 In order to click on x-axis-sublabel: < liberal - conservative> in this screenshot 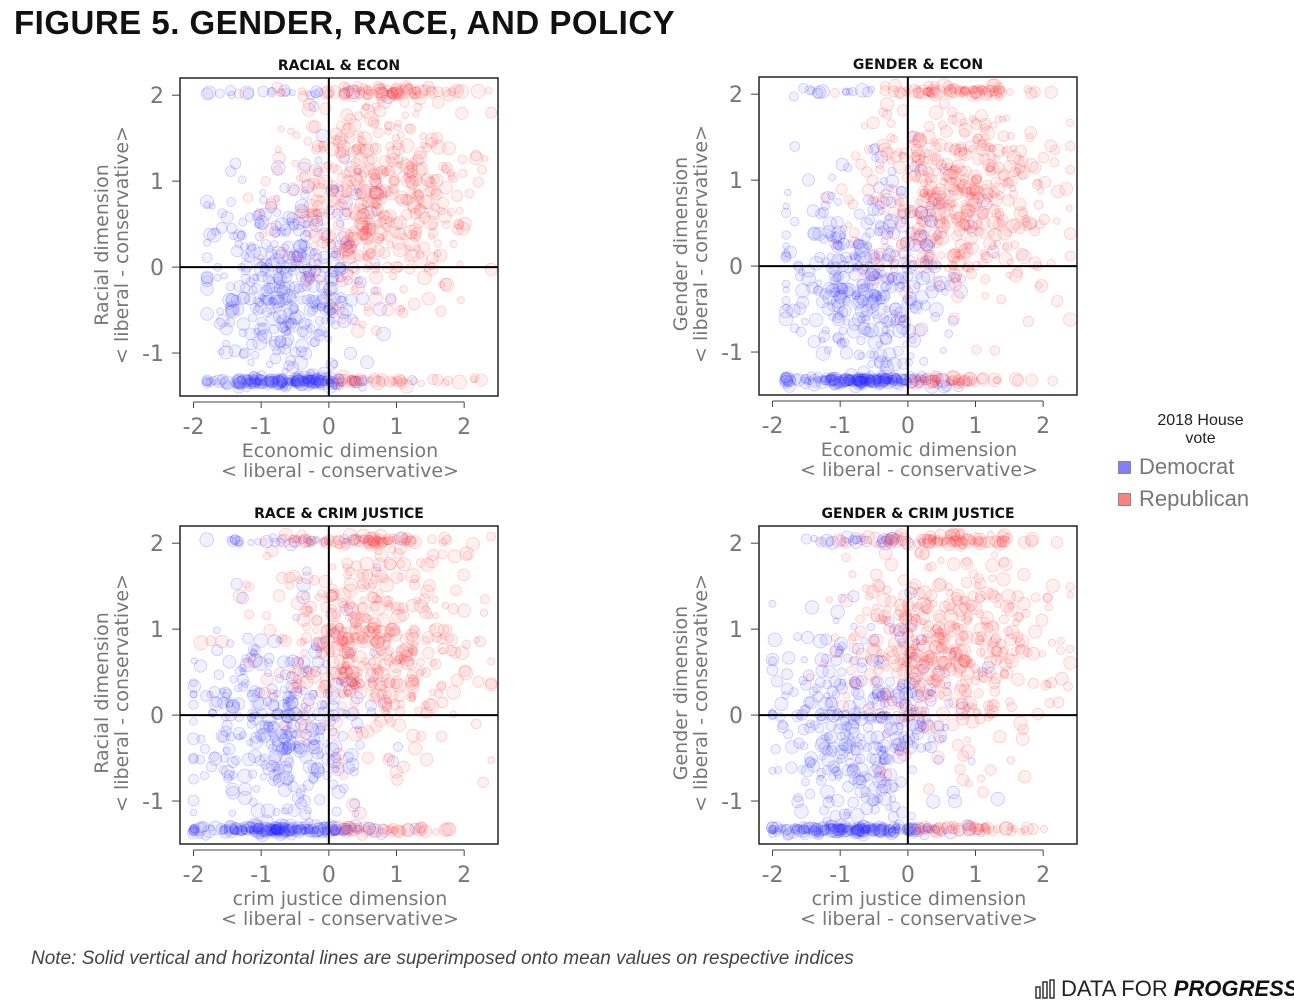, I will do `click(340, 919)`.